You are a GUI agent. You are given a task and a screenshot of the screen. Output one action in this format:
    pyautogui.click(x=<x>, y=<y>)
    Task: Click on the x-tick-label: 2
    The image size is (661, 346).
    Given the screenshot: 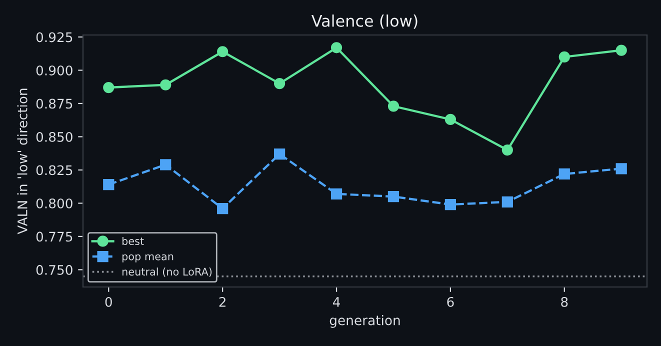 What is the action you would take?
    pyautogui.click(x=222, y=301)
    